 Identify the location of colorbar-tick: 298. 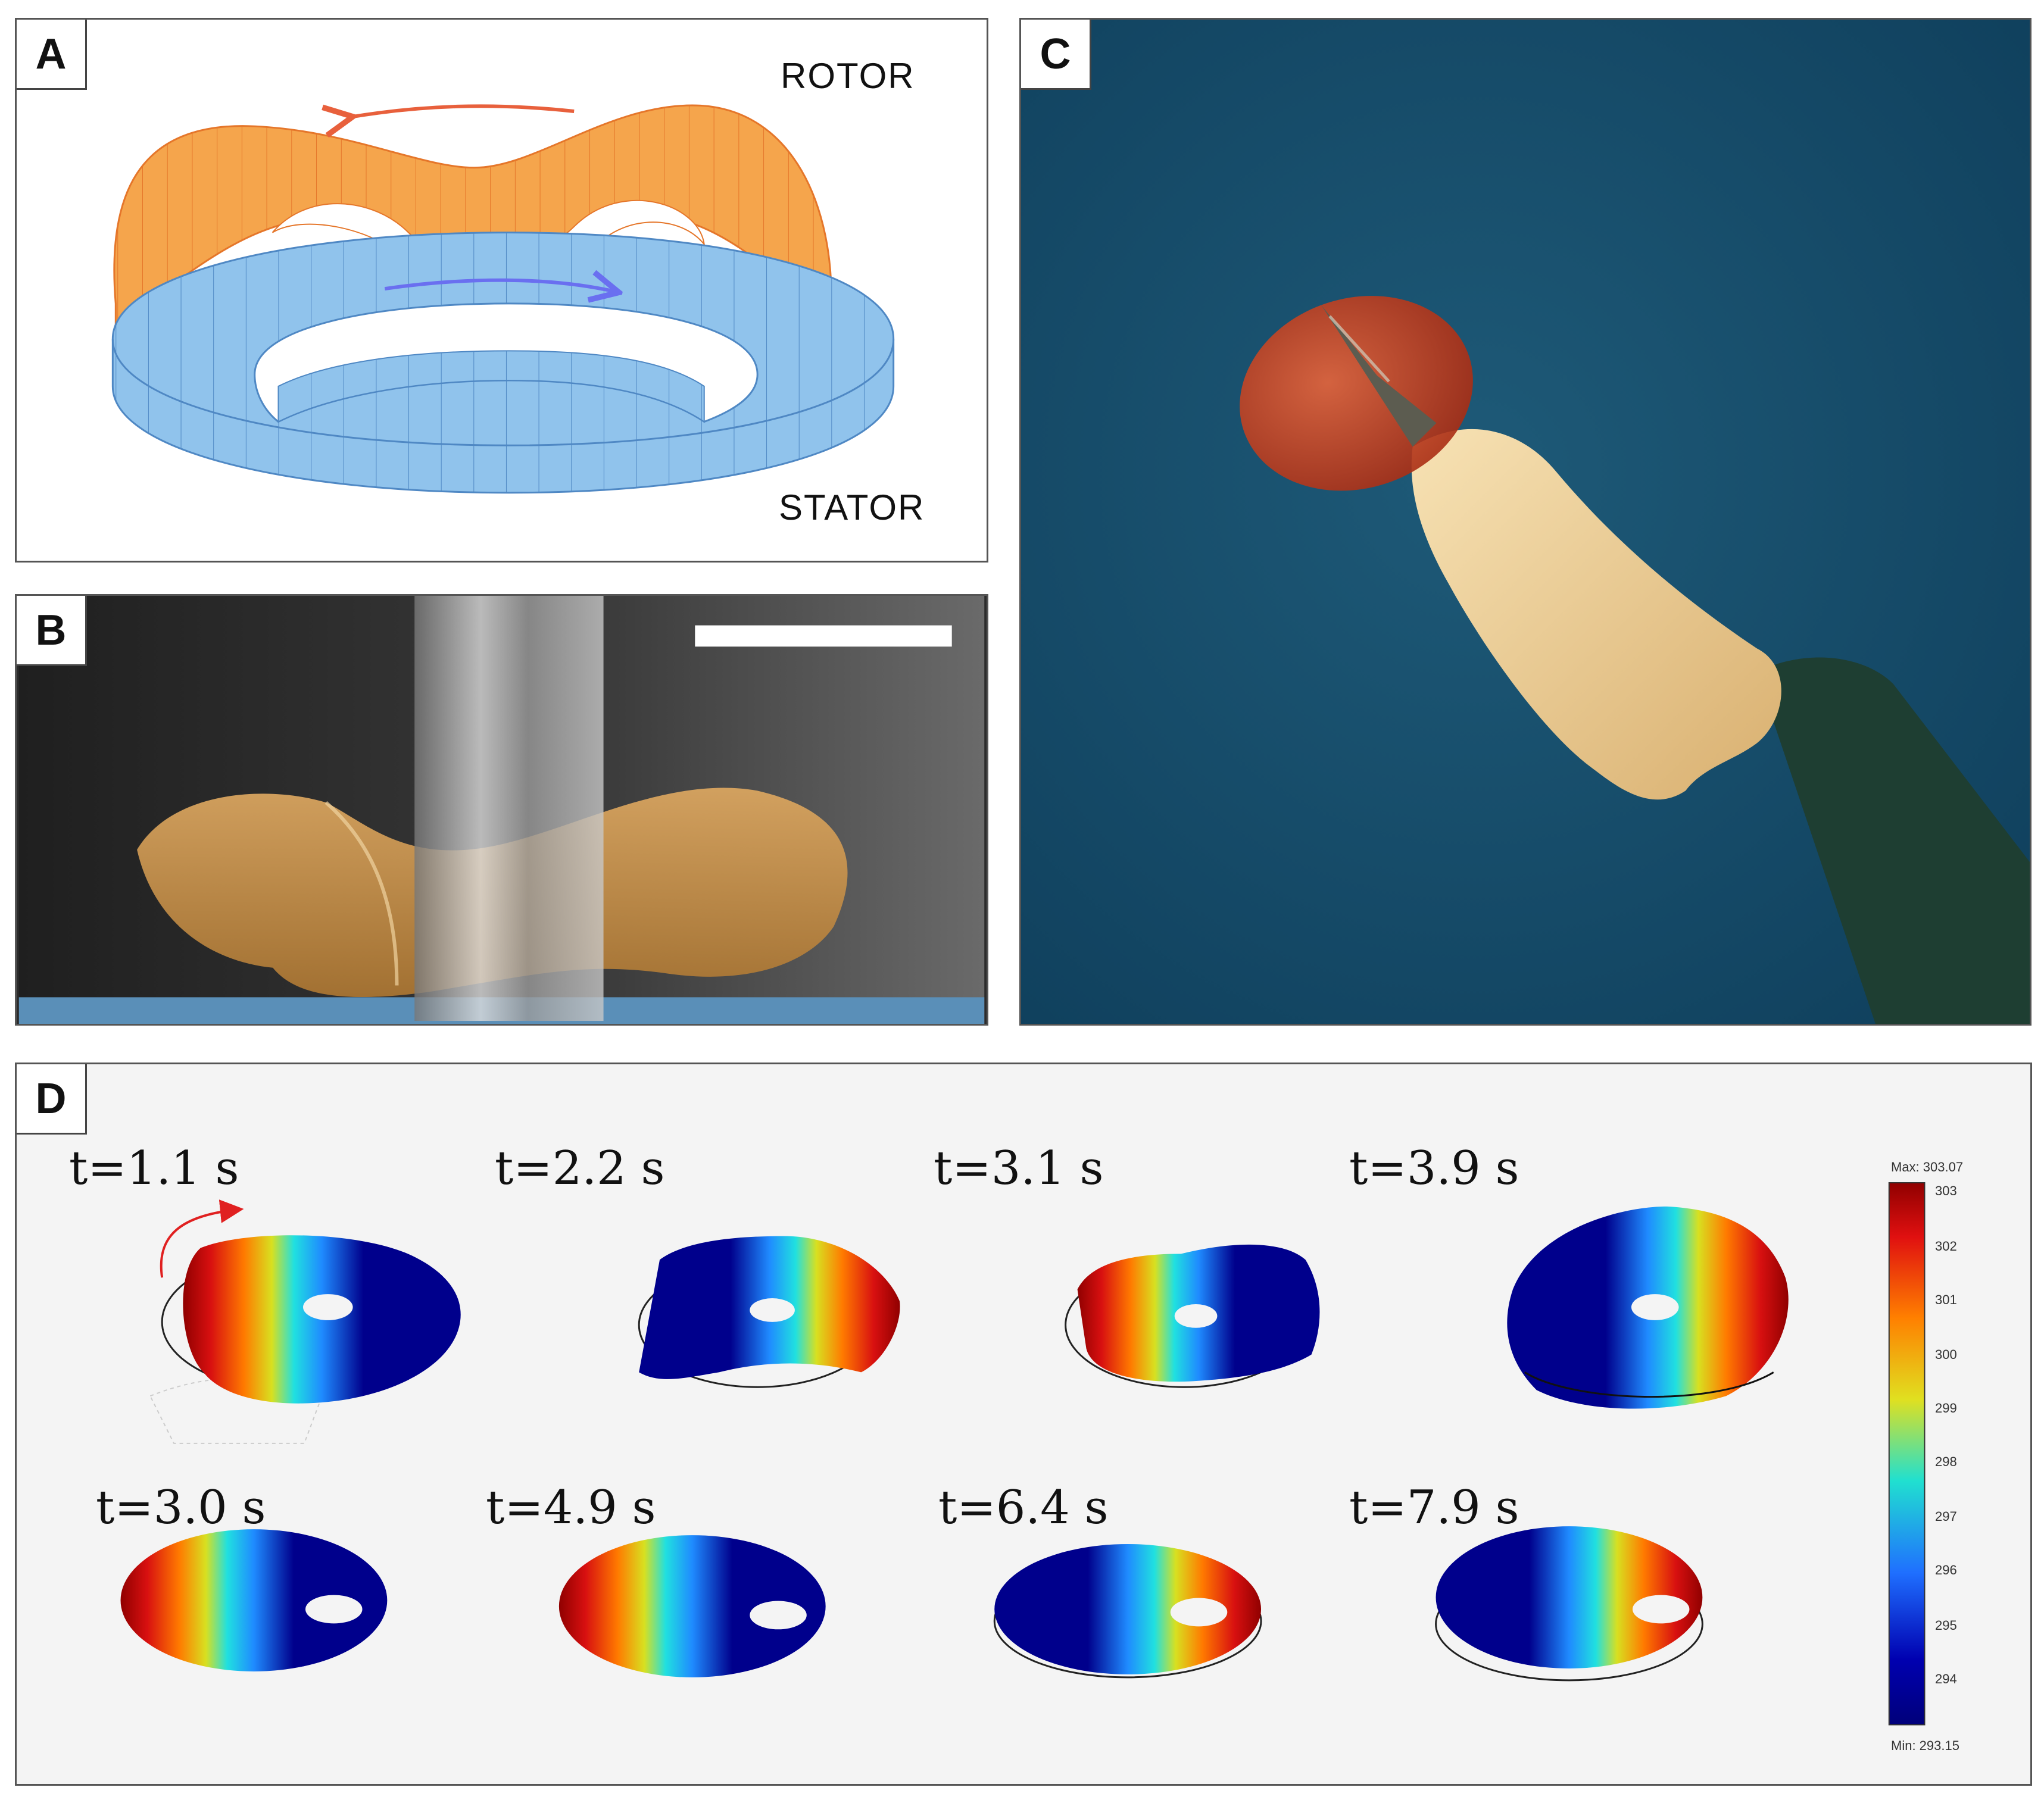
(1946, 1462).